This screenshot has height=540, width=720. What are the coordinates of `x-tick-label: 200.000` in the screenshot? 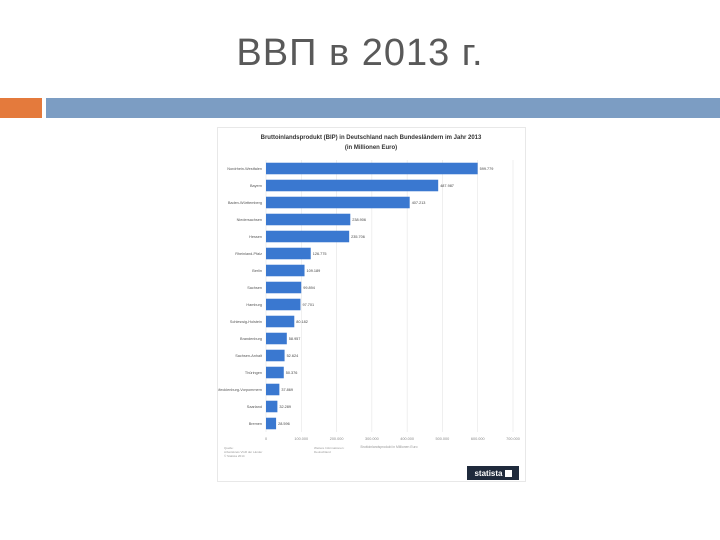 It's located at (337, 439).